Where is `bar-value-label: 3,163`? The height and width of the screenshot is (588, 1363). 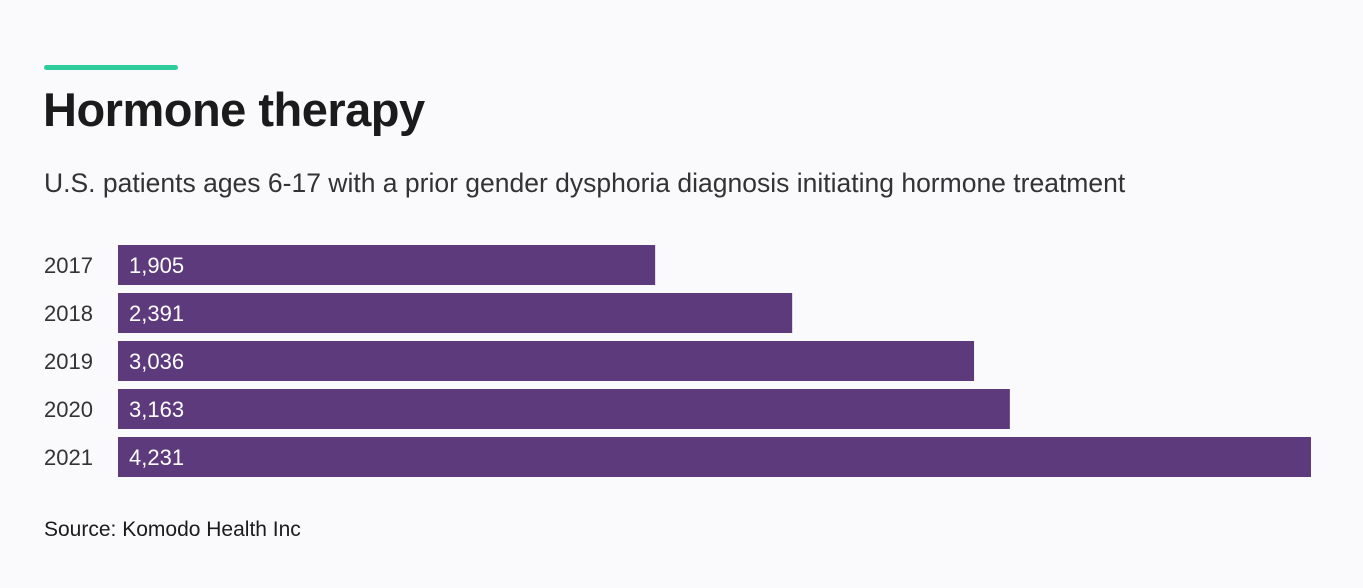 bar-value-label: 3,163 is located at coordinates (156, 409).